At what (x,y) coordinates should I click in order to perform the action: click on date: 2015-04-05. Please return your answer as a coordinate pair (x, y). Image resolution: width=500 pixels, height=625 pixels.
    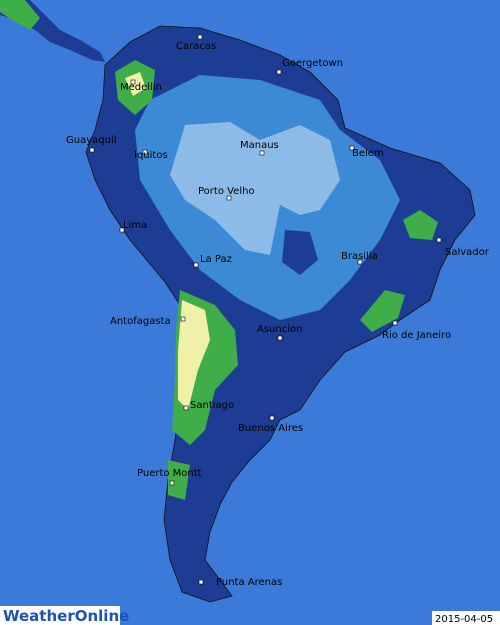
    Looking at the image, I should click on (464, 619).